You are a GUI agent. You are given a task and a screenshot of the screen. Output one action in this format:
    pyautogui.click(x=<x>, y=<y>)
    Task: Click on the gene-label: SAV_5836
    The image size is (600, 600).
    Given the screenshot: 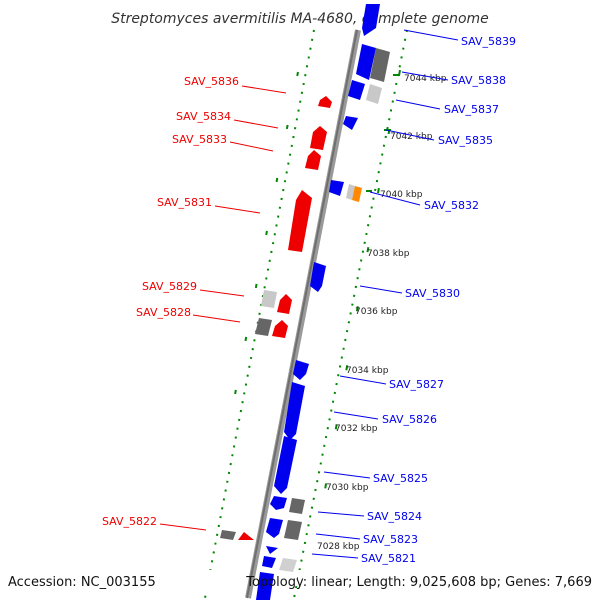 What is the action you would take?
    pyautogui.click(x=211, y=81)
    